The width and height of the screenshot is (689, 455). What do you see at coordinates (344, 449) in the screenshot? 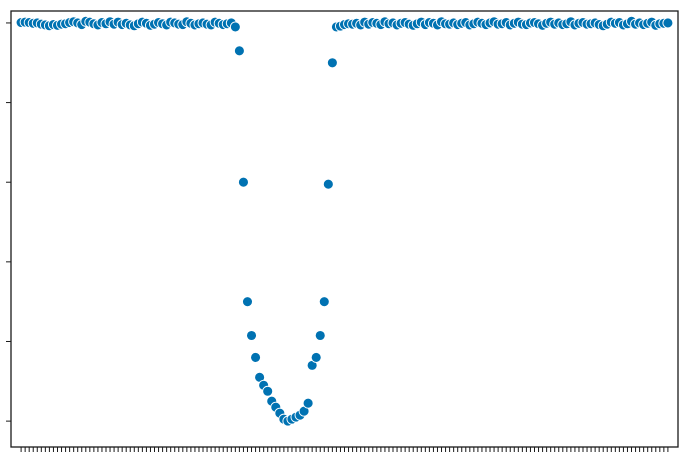
I see `x-axis-ticks` at bounding box center [344, 449].